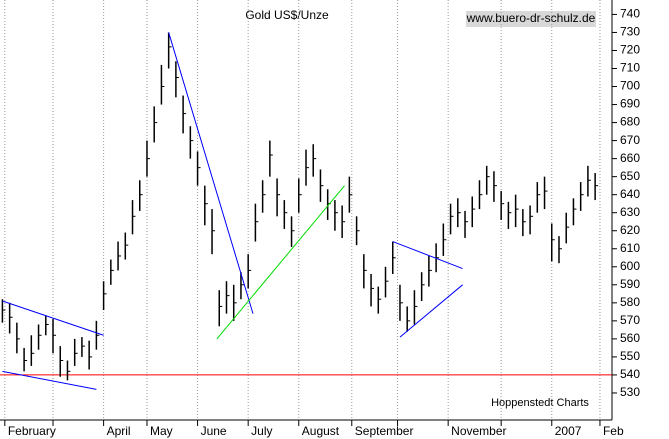 The image size is (669, 439). What do you see at coordinates (630, 248) in the screenshot?
I see `y-tick-label: 610` at bounding box center [630, 248].